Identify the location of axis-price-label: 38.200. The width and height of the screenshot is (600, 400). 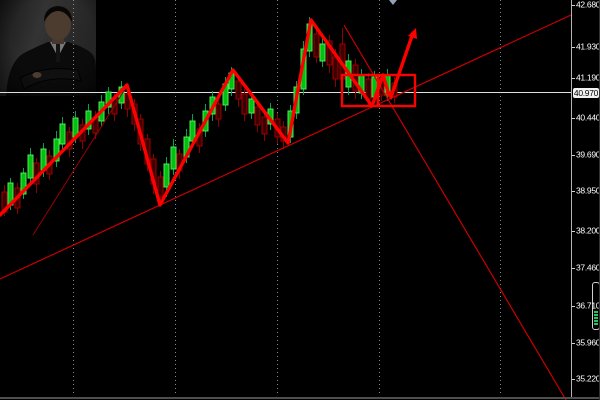
(588, 230).